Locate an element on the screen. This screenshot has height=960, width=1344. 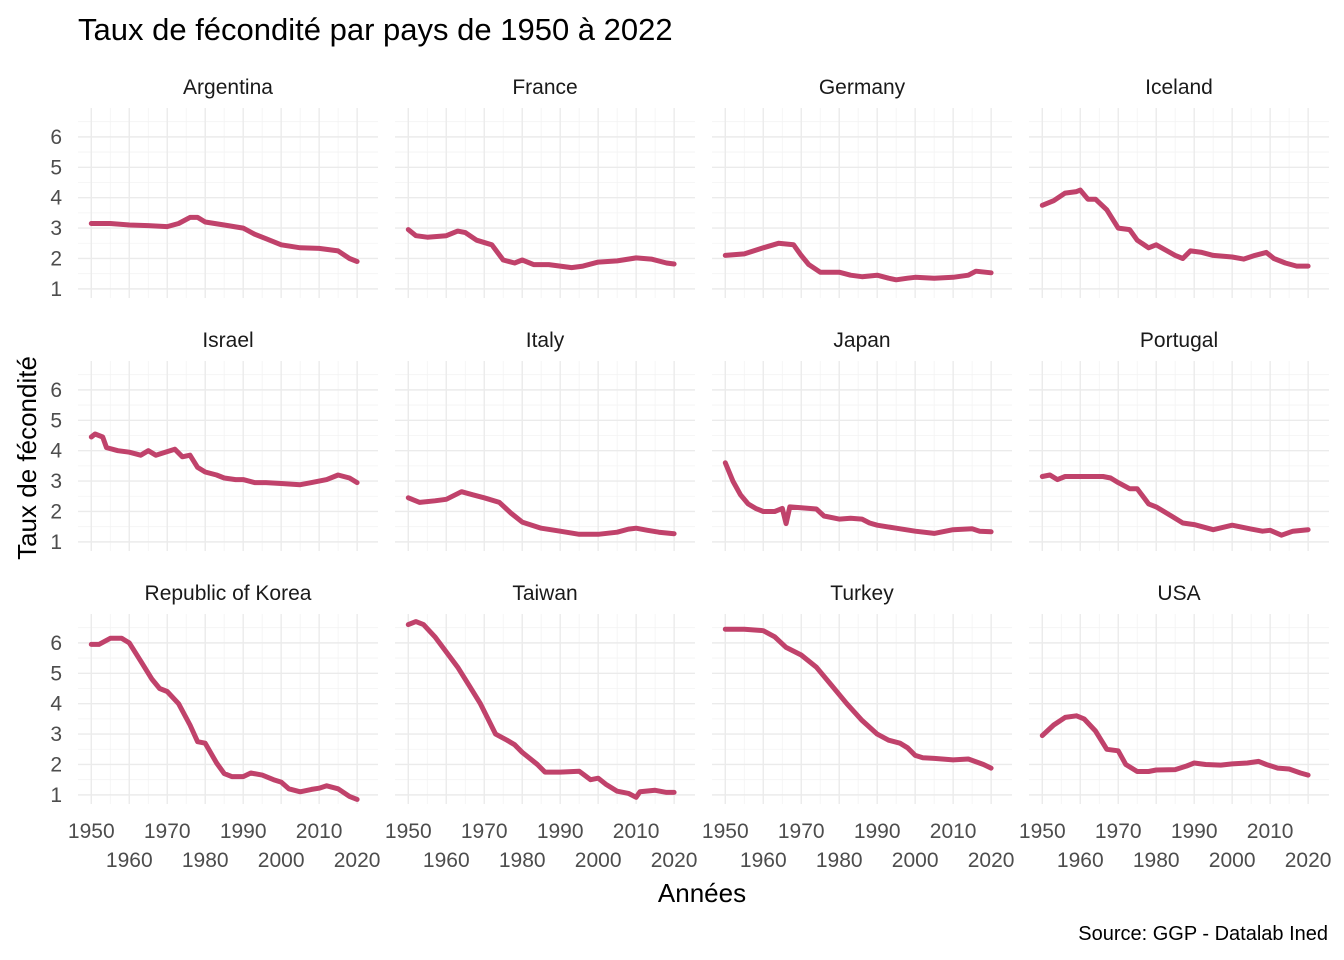
facet-label: Japan is located at coordinates (861, 340).